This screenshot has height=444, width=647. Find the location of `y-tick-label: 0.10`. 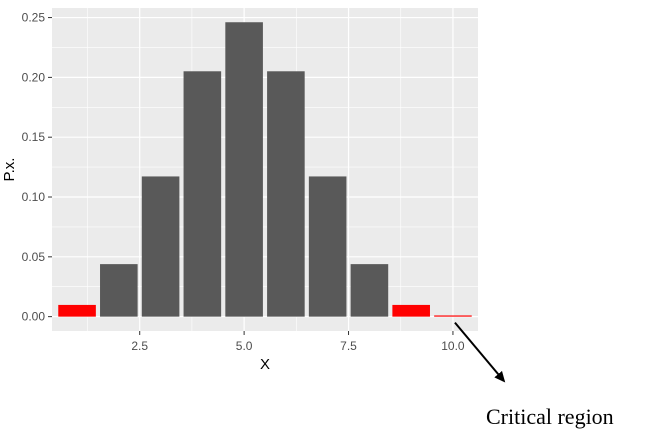

y-tick-label: 0.10 is located at coordinates (34, 197).